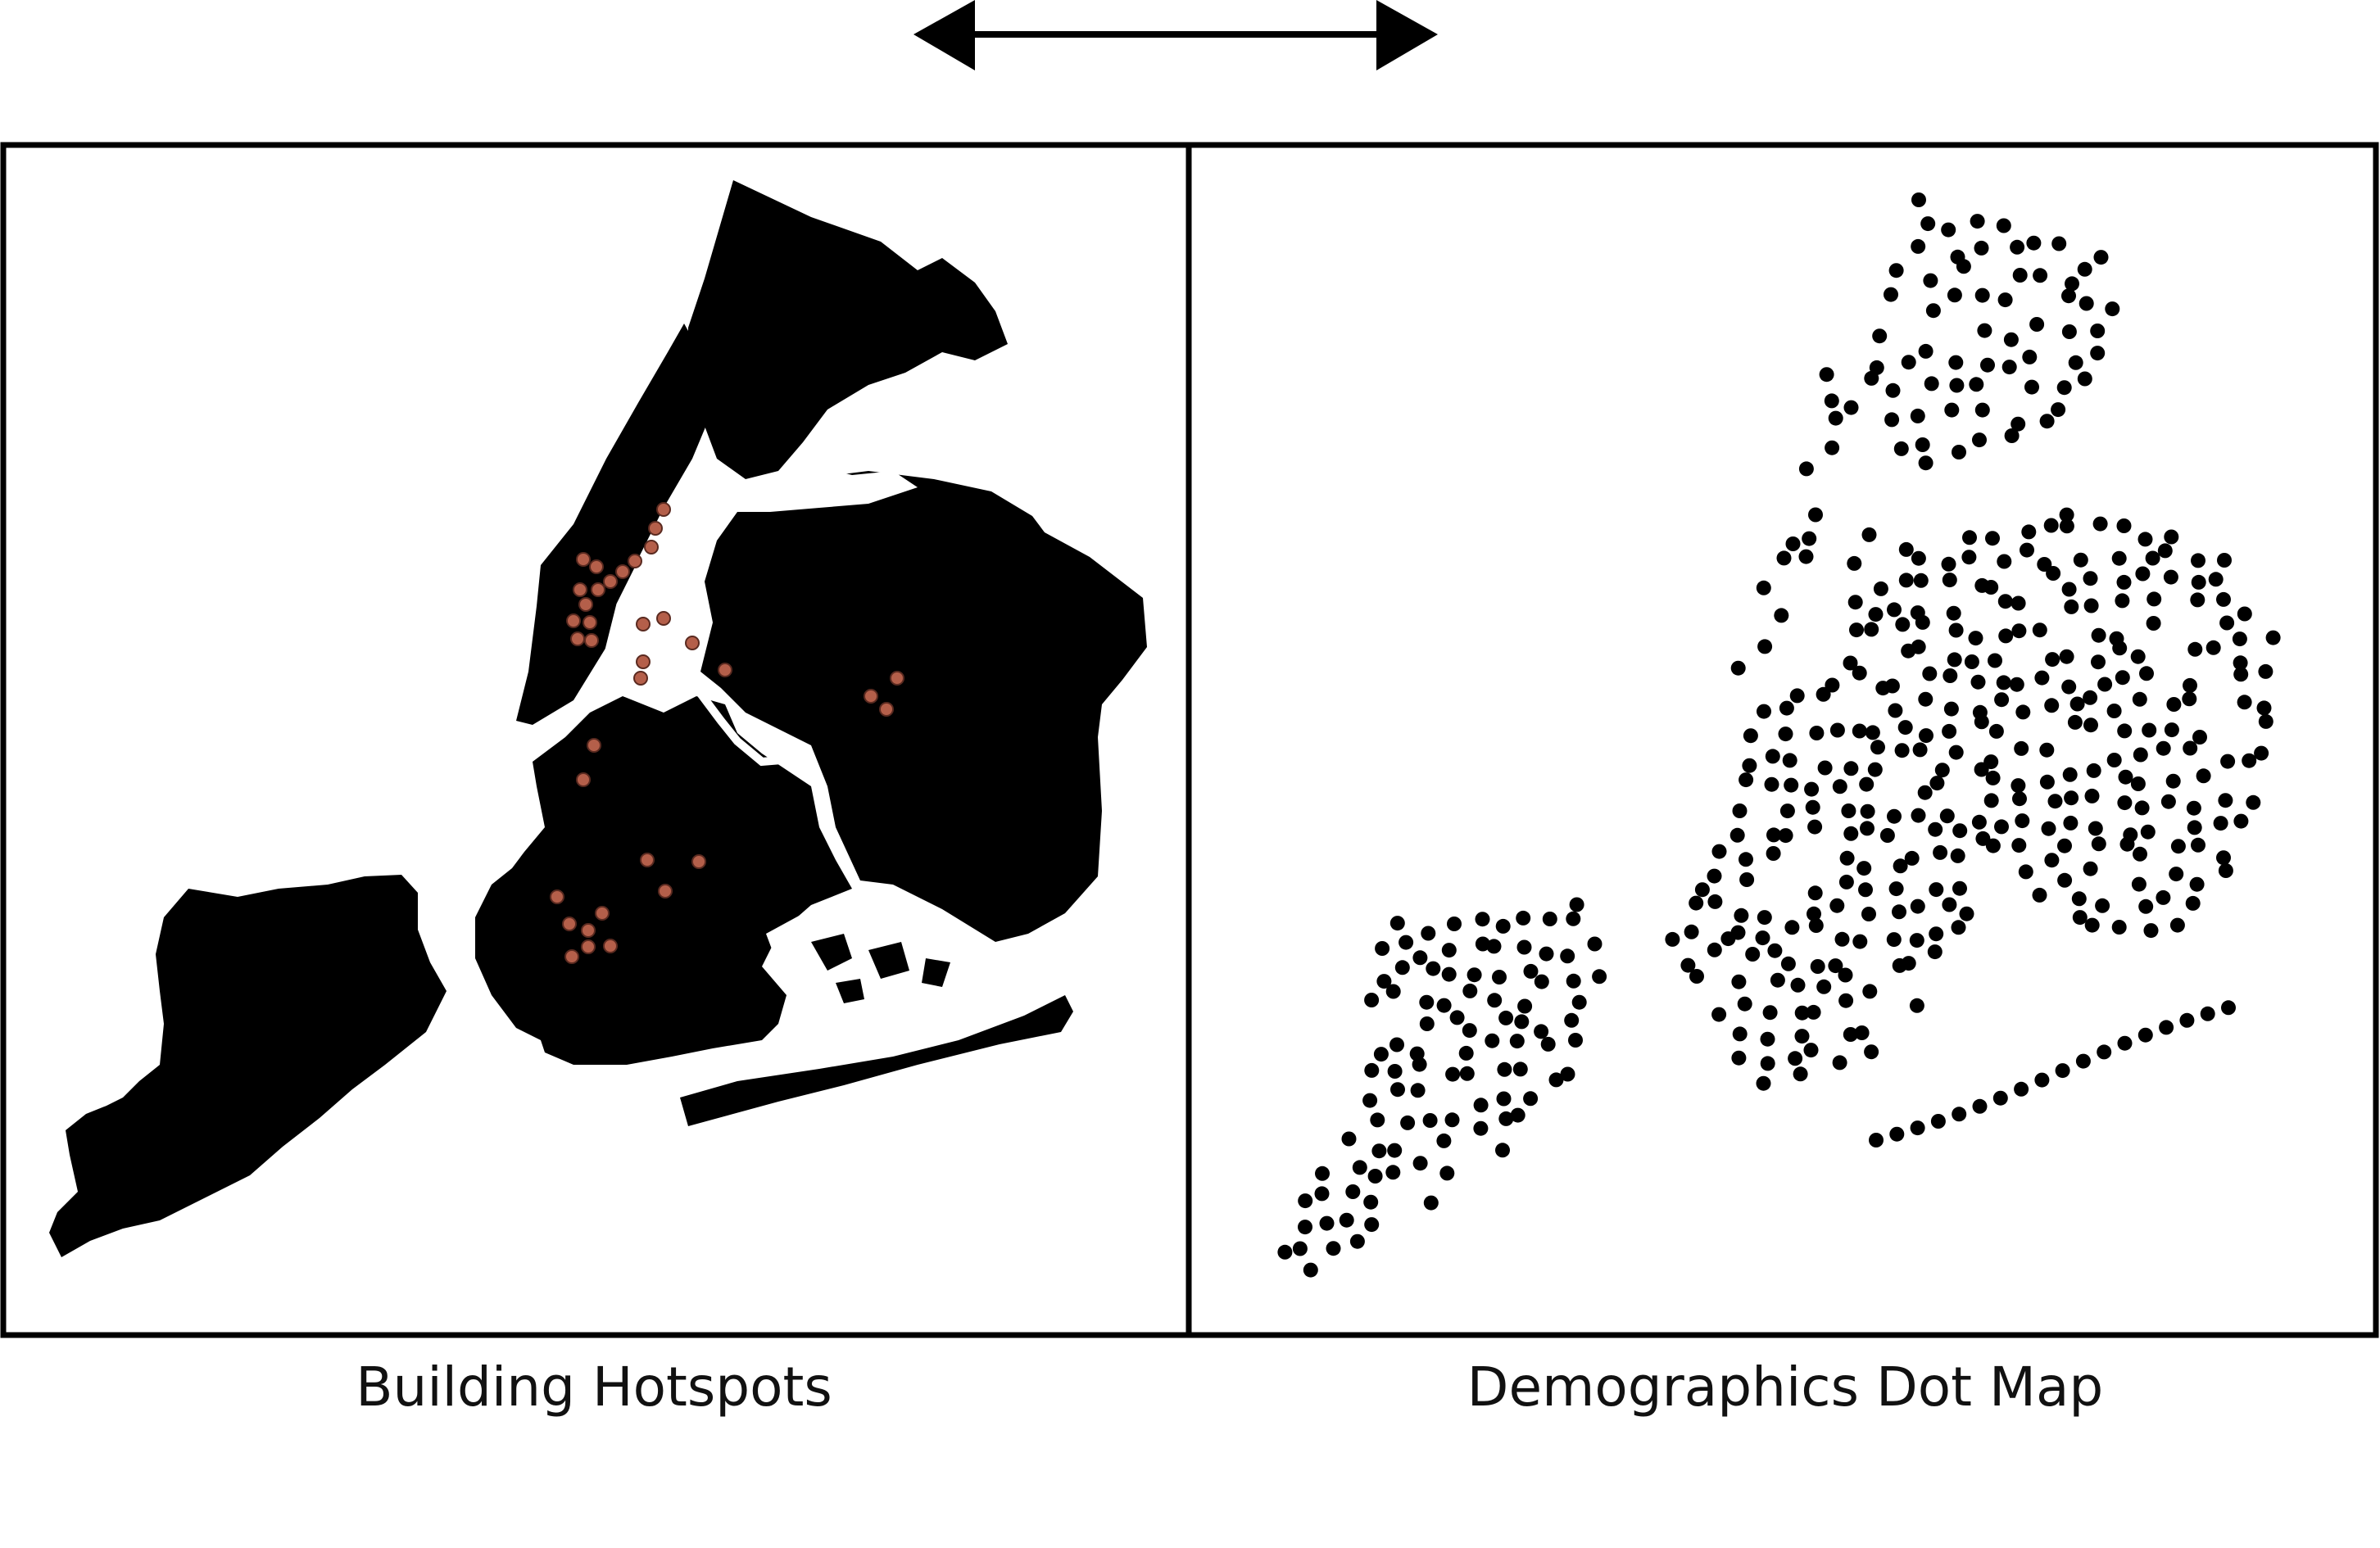 The image size is (2380, 1548). I want to click on borough-brooklyn, so click(663, 880).